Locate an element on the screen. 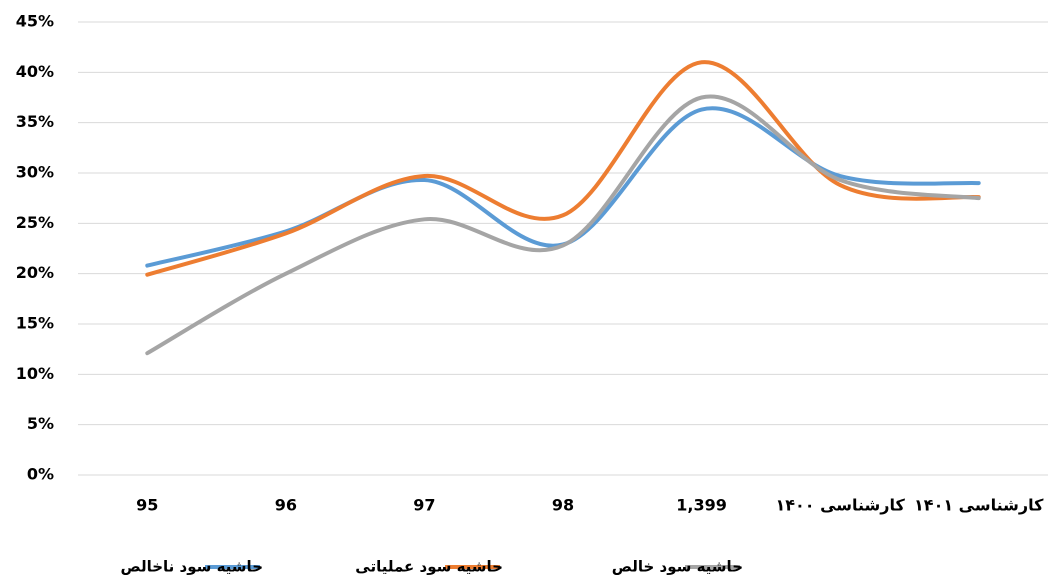 This screenshot has height=581, width=1048. y-tick-label: 25% is located at coordinates (35, 222).